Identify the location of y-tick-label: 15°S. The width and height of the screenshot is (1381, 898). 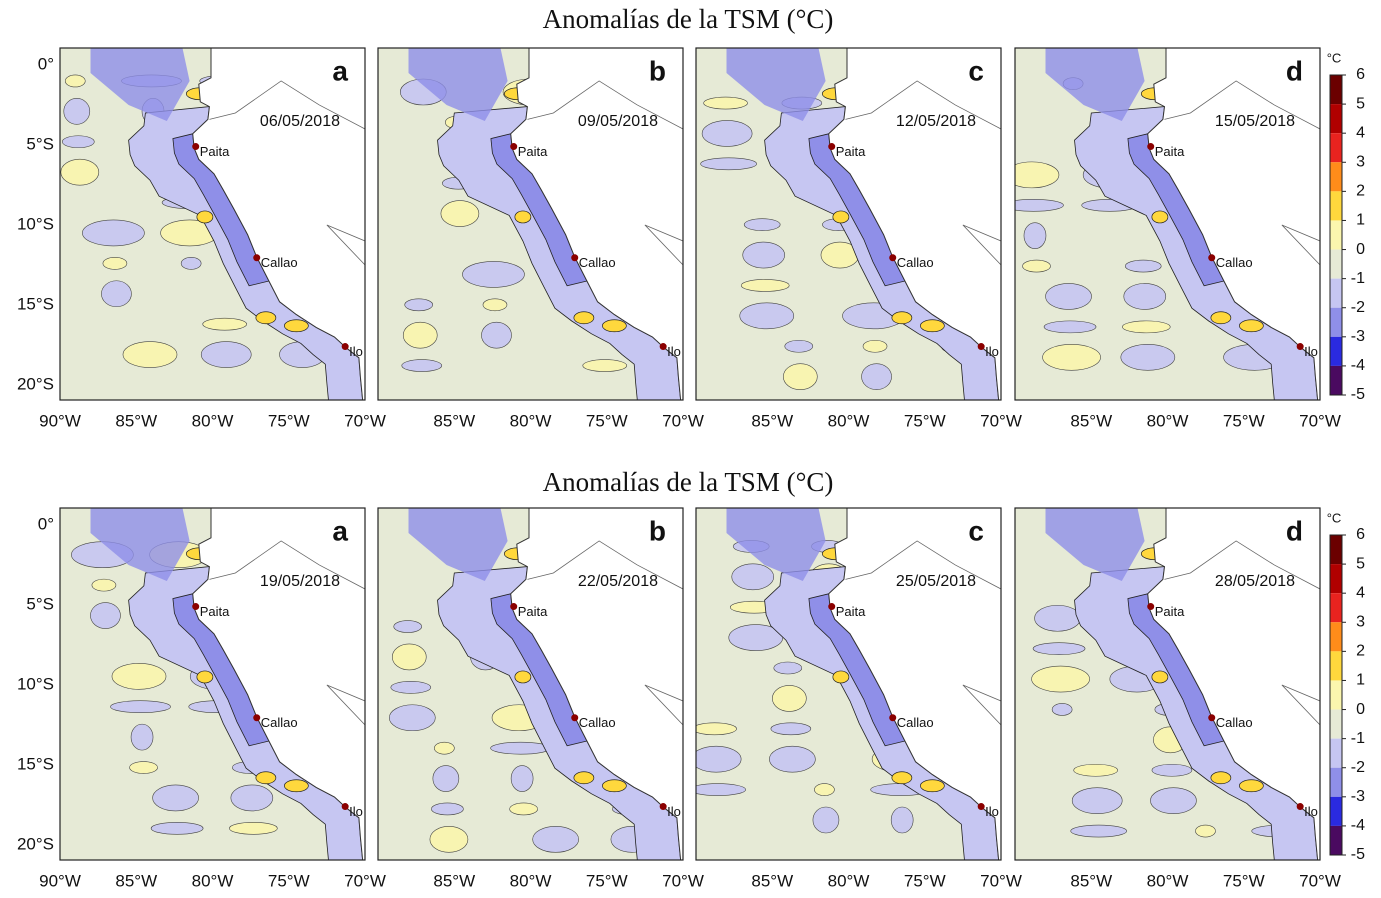
(35, 303).